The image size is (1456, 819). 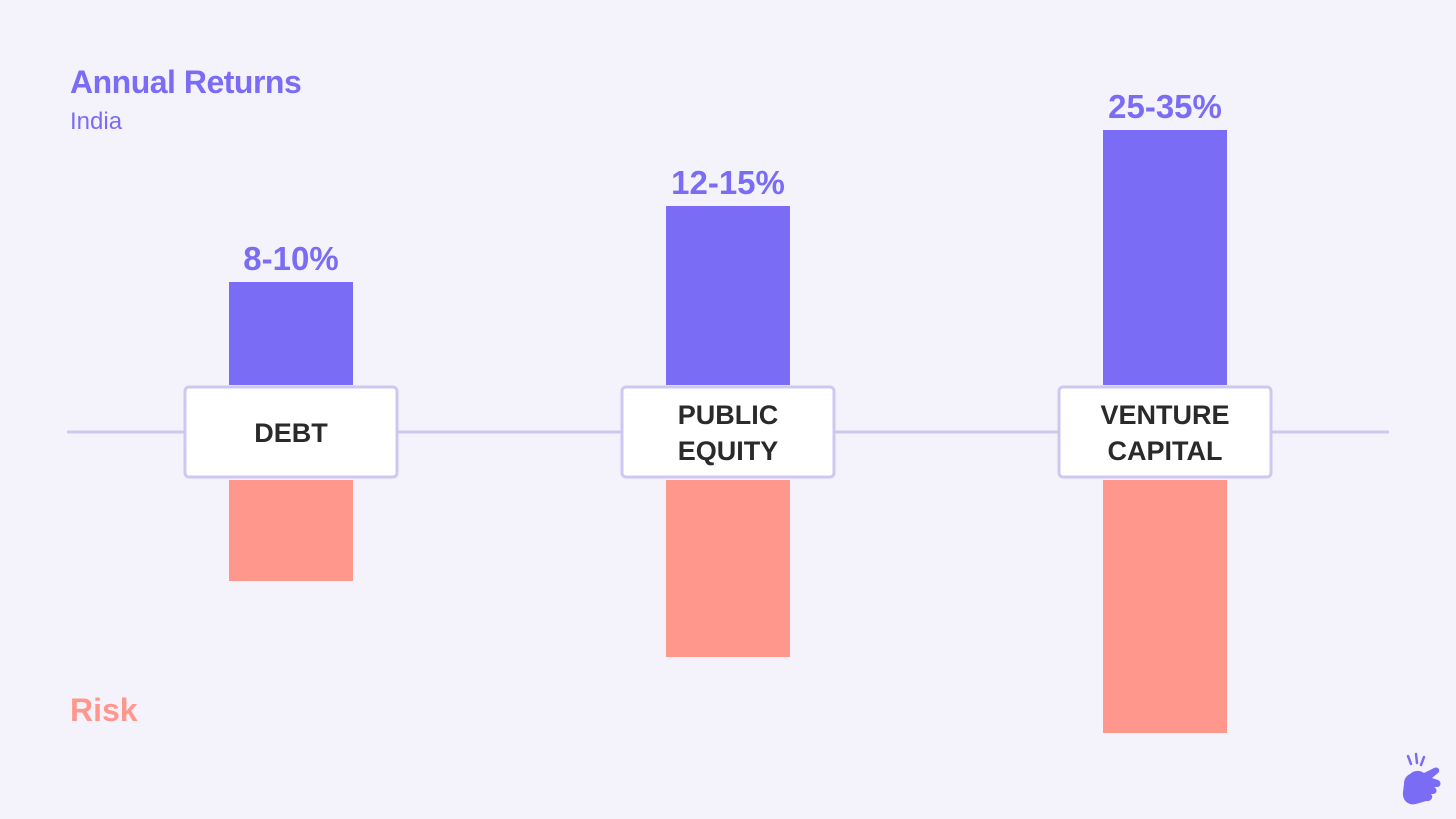 What do you see at coordinates (290, 258) in the screenshot?
I see `returns-data-label: 8-10%` at bounding box center [290, 258].